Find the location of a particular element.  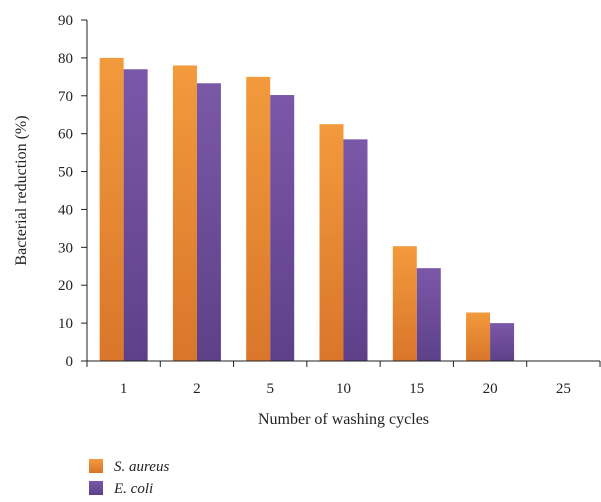

y-tick-label: 90 is located at coordinates (65, 21).